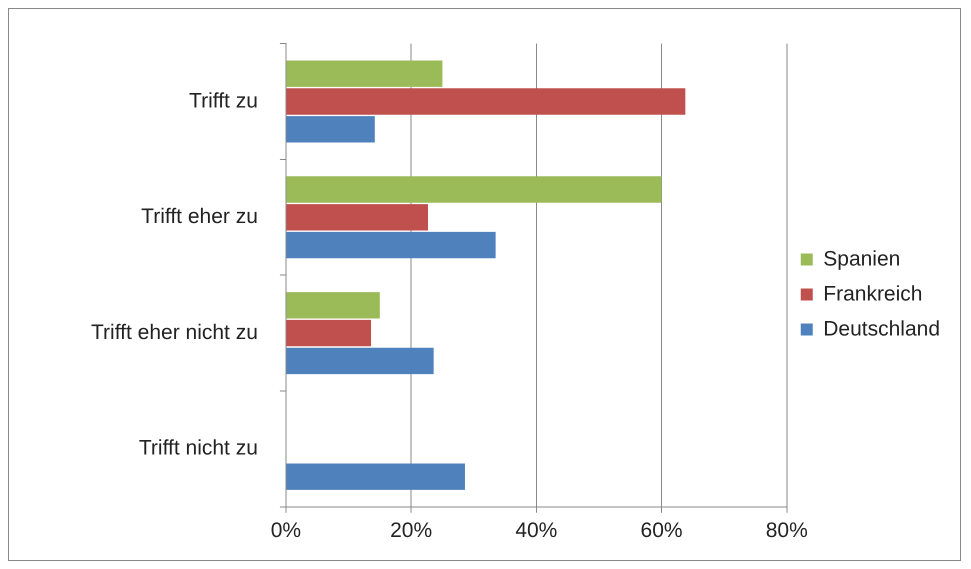 This screenshot has height=569, width=971. I want to click on y-tick-label: Trifft eher zu, so click(199, 216).